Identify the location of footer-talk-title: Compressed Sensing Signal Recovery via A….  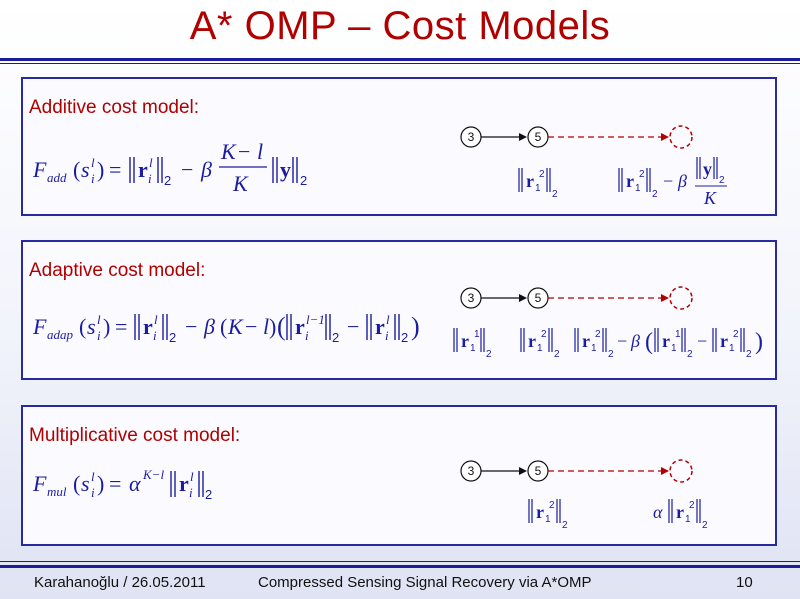
(425, 582).